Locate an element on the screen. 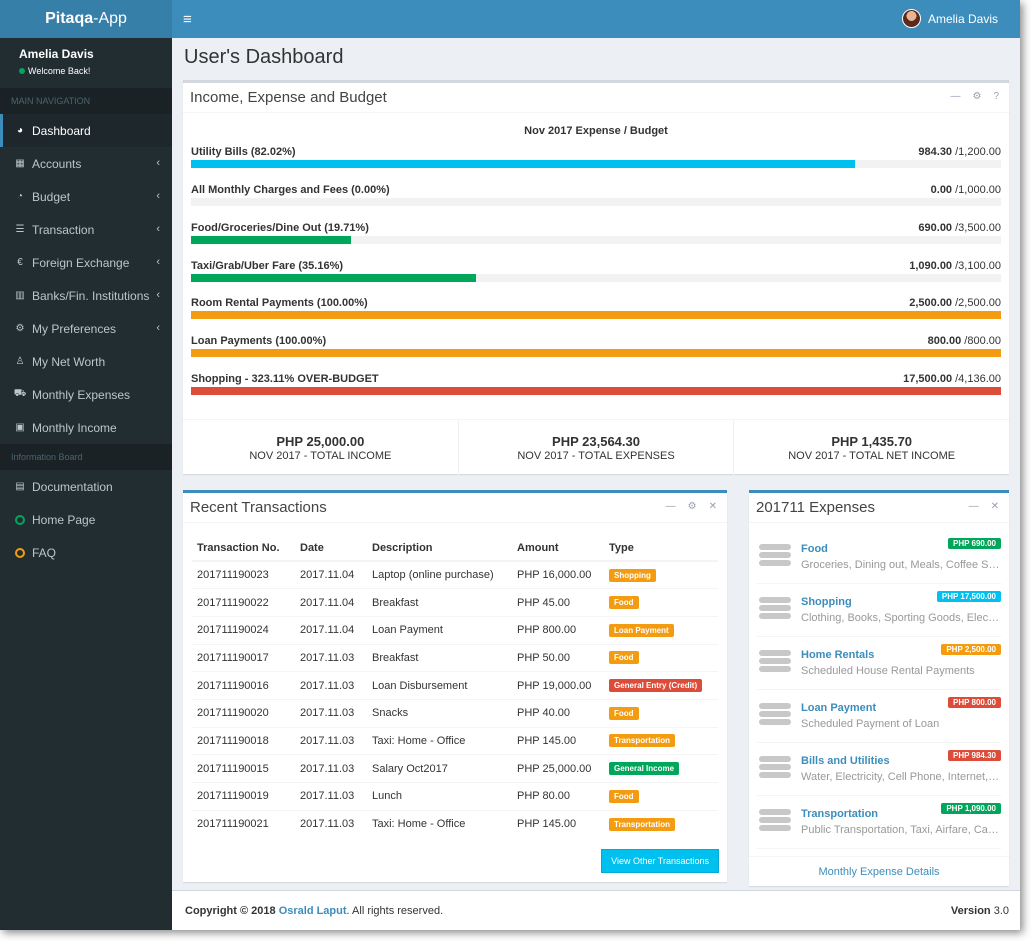  expense-category-link: Food is located at coordinates (814, 549).